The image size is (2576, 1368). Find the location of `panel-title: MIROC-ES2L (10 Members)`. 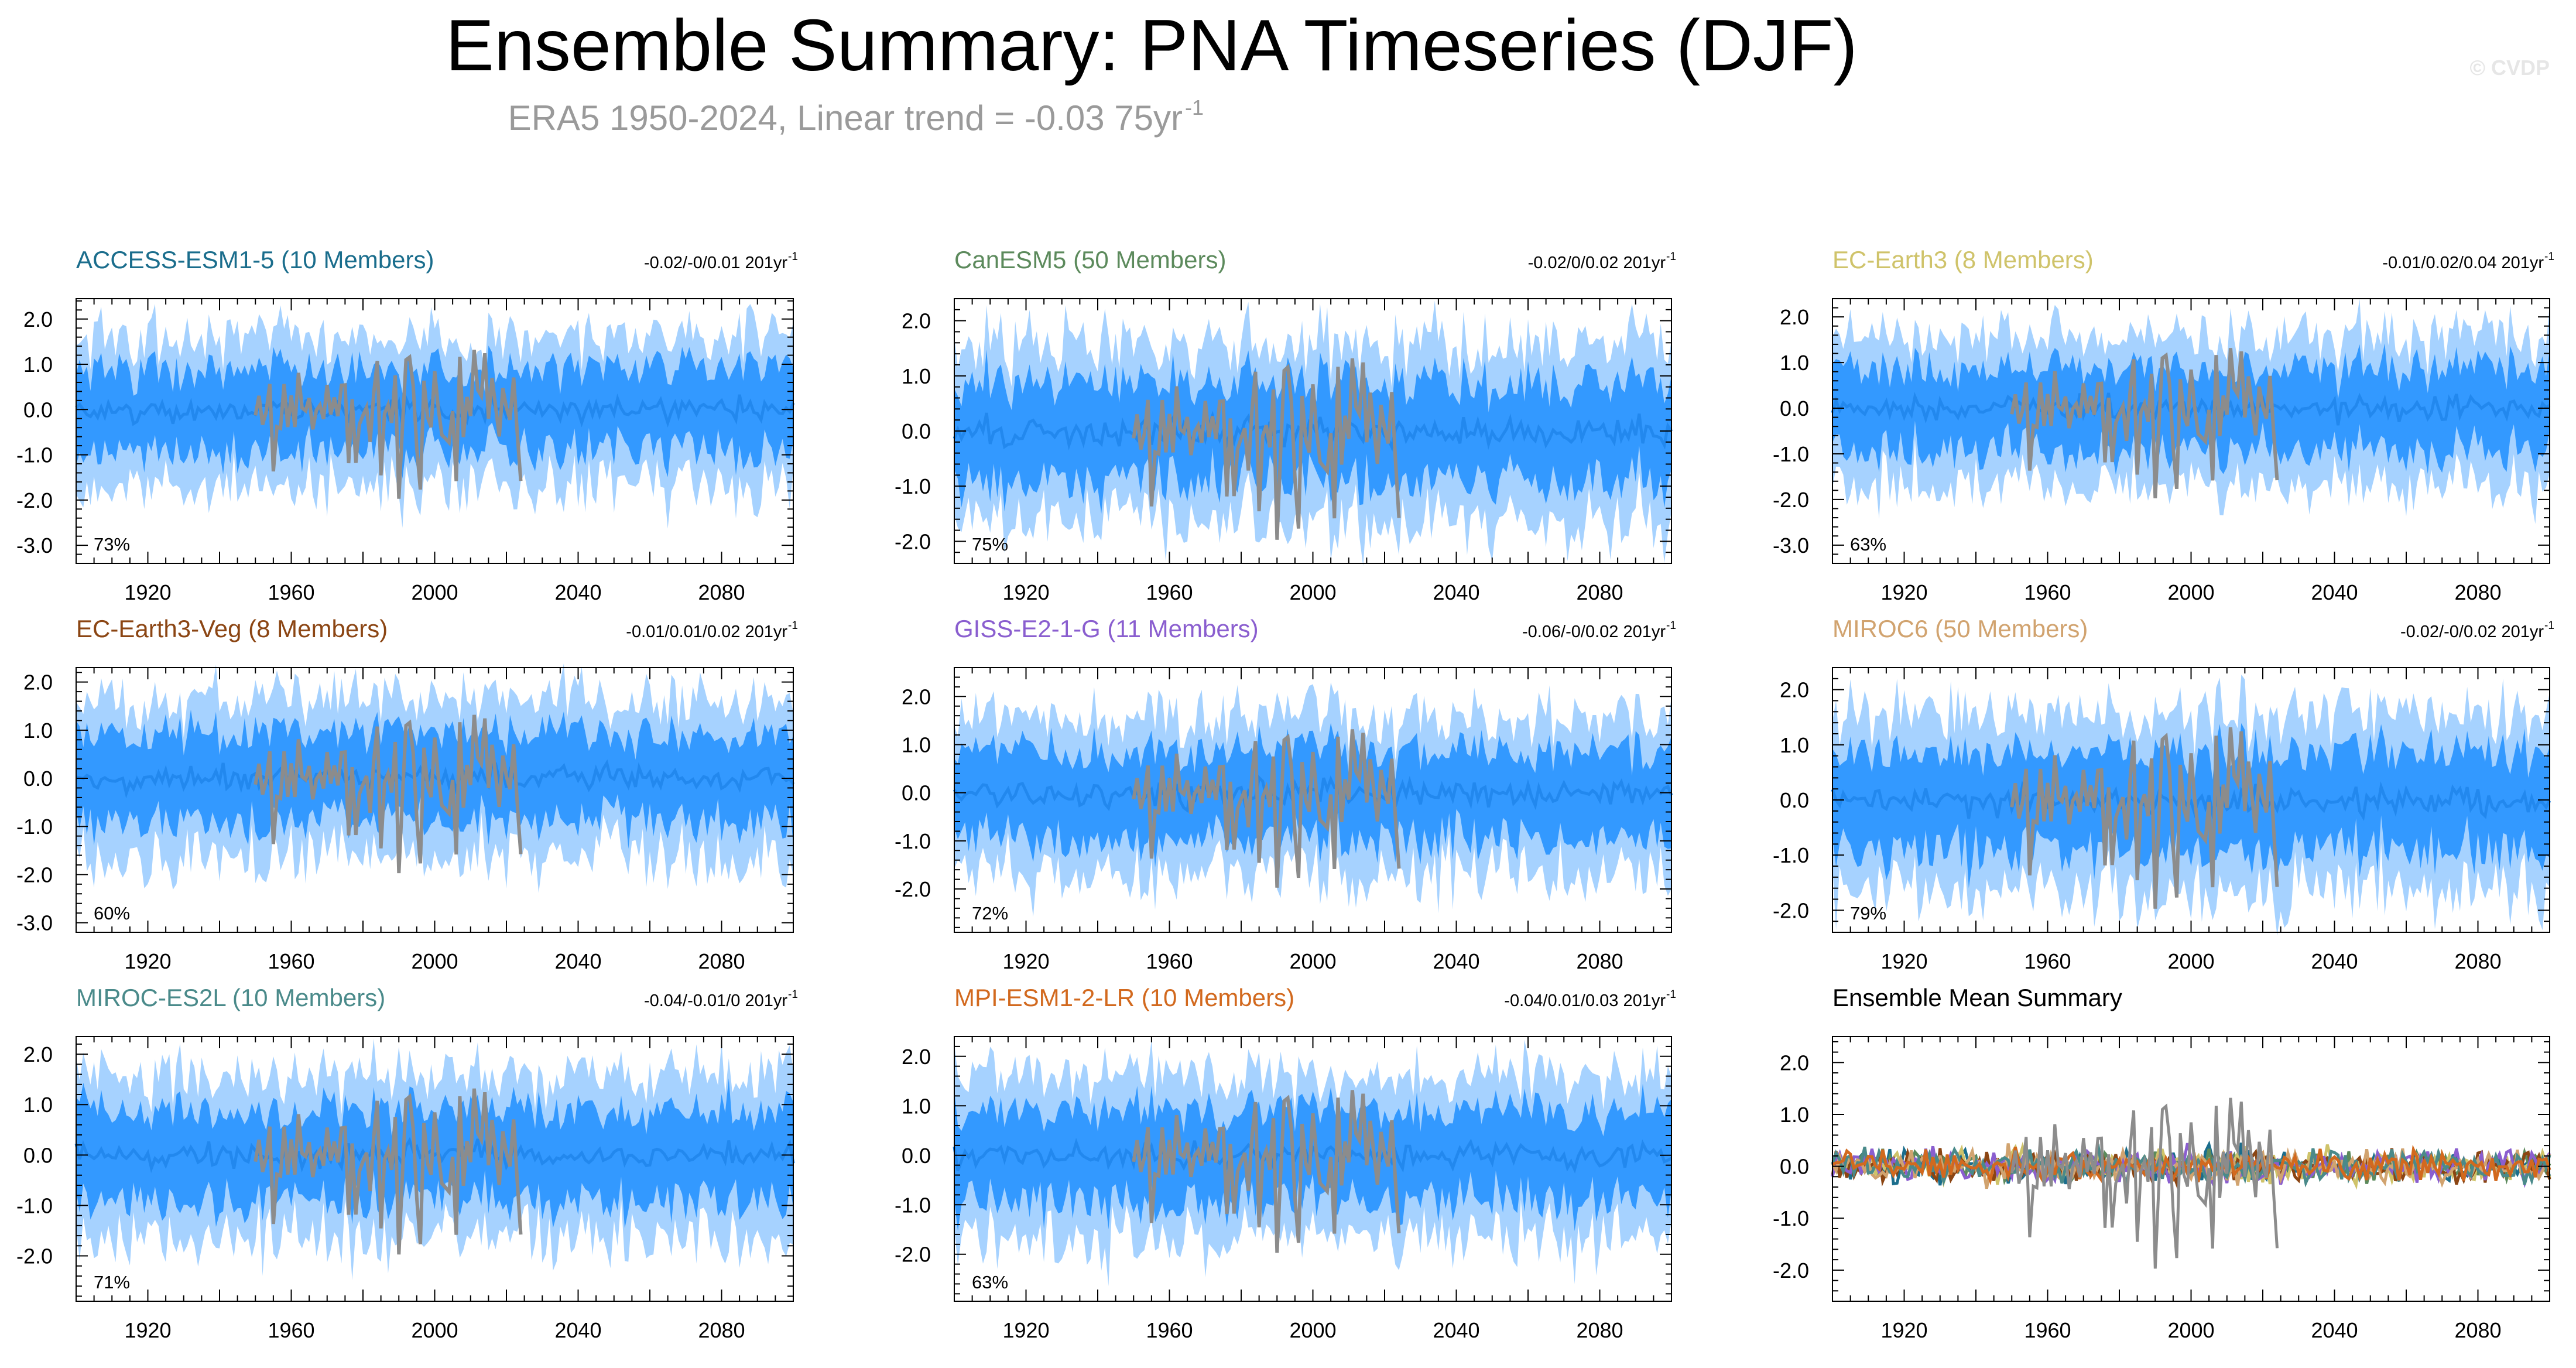

panel-title: MIROC-ES2L (10 Members) is located at coordinates (231, 997).